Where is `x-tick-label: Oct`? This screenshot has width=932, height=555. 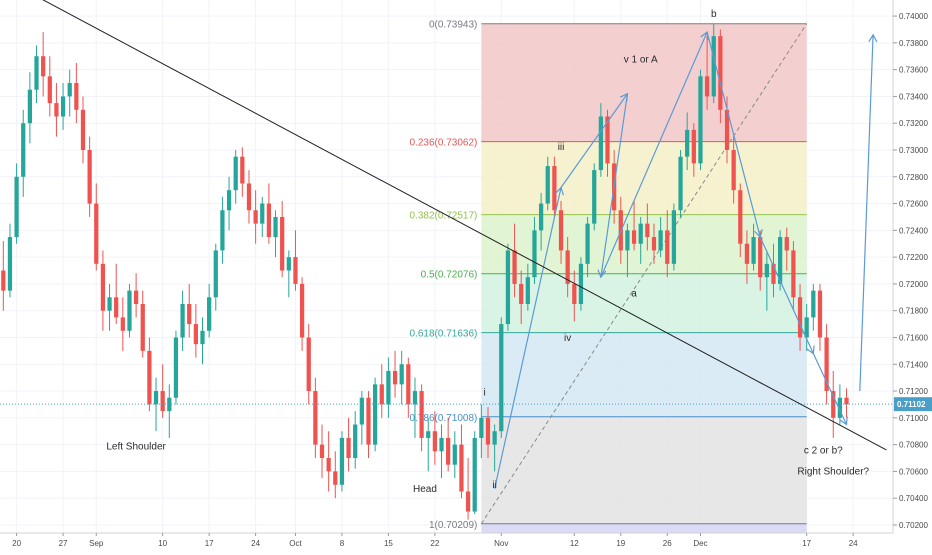
x-tick-label: Oct is located at coordinates (295, 543).